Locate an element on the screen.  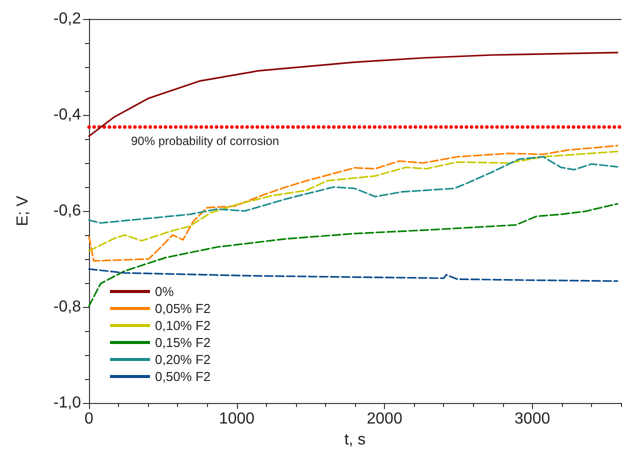
y-tick-label: -1,0 is located at coordinates (67, 403).